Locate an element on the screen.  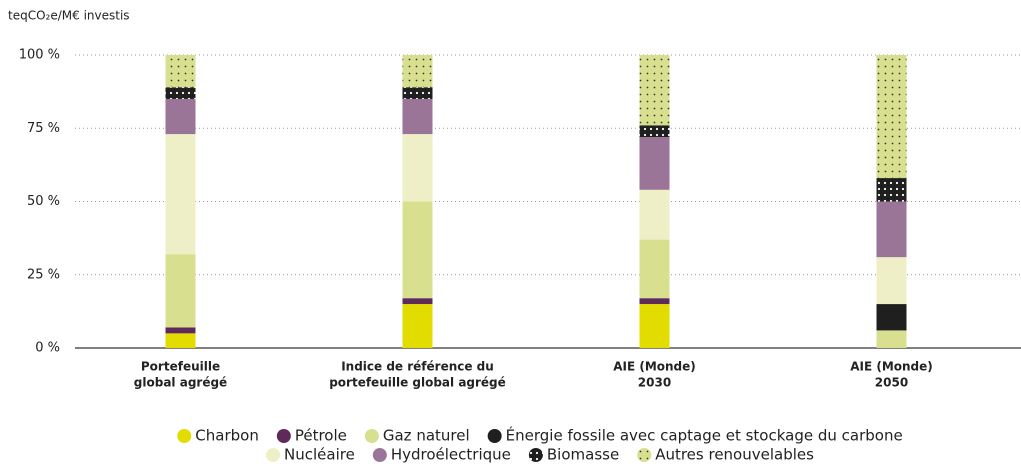
x-tick-label: 2050 is located at coordinates (891, 383).